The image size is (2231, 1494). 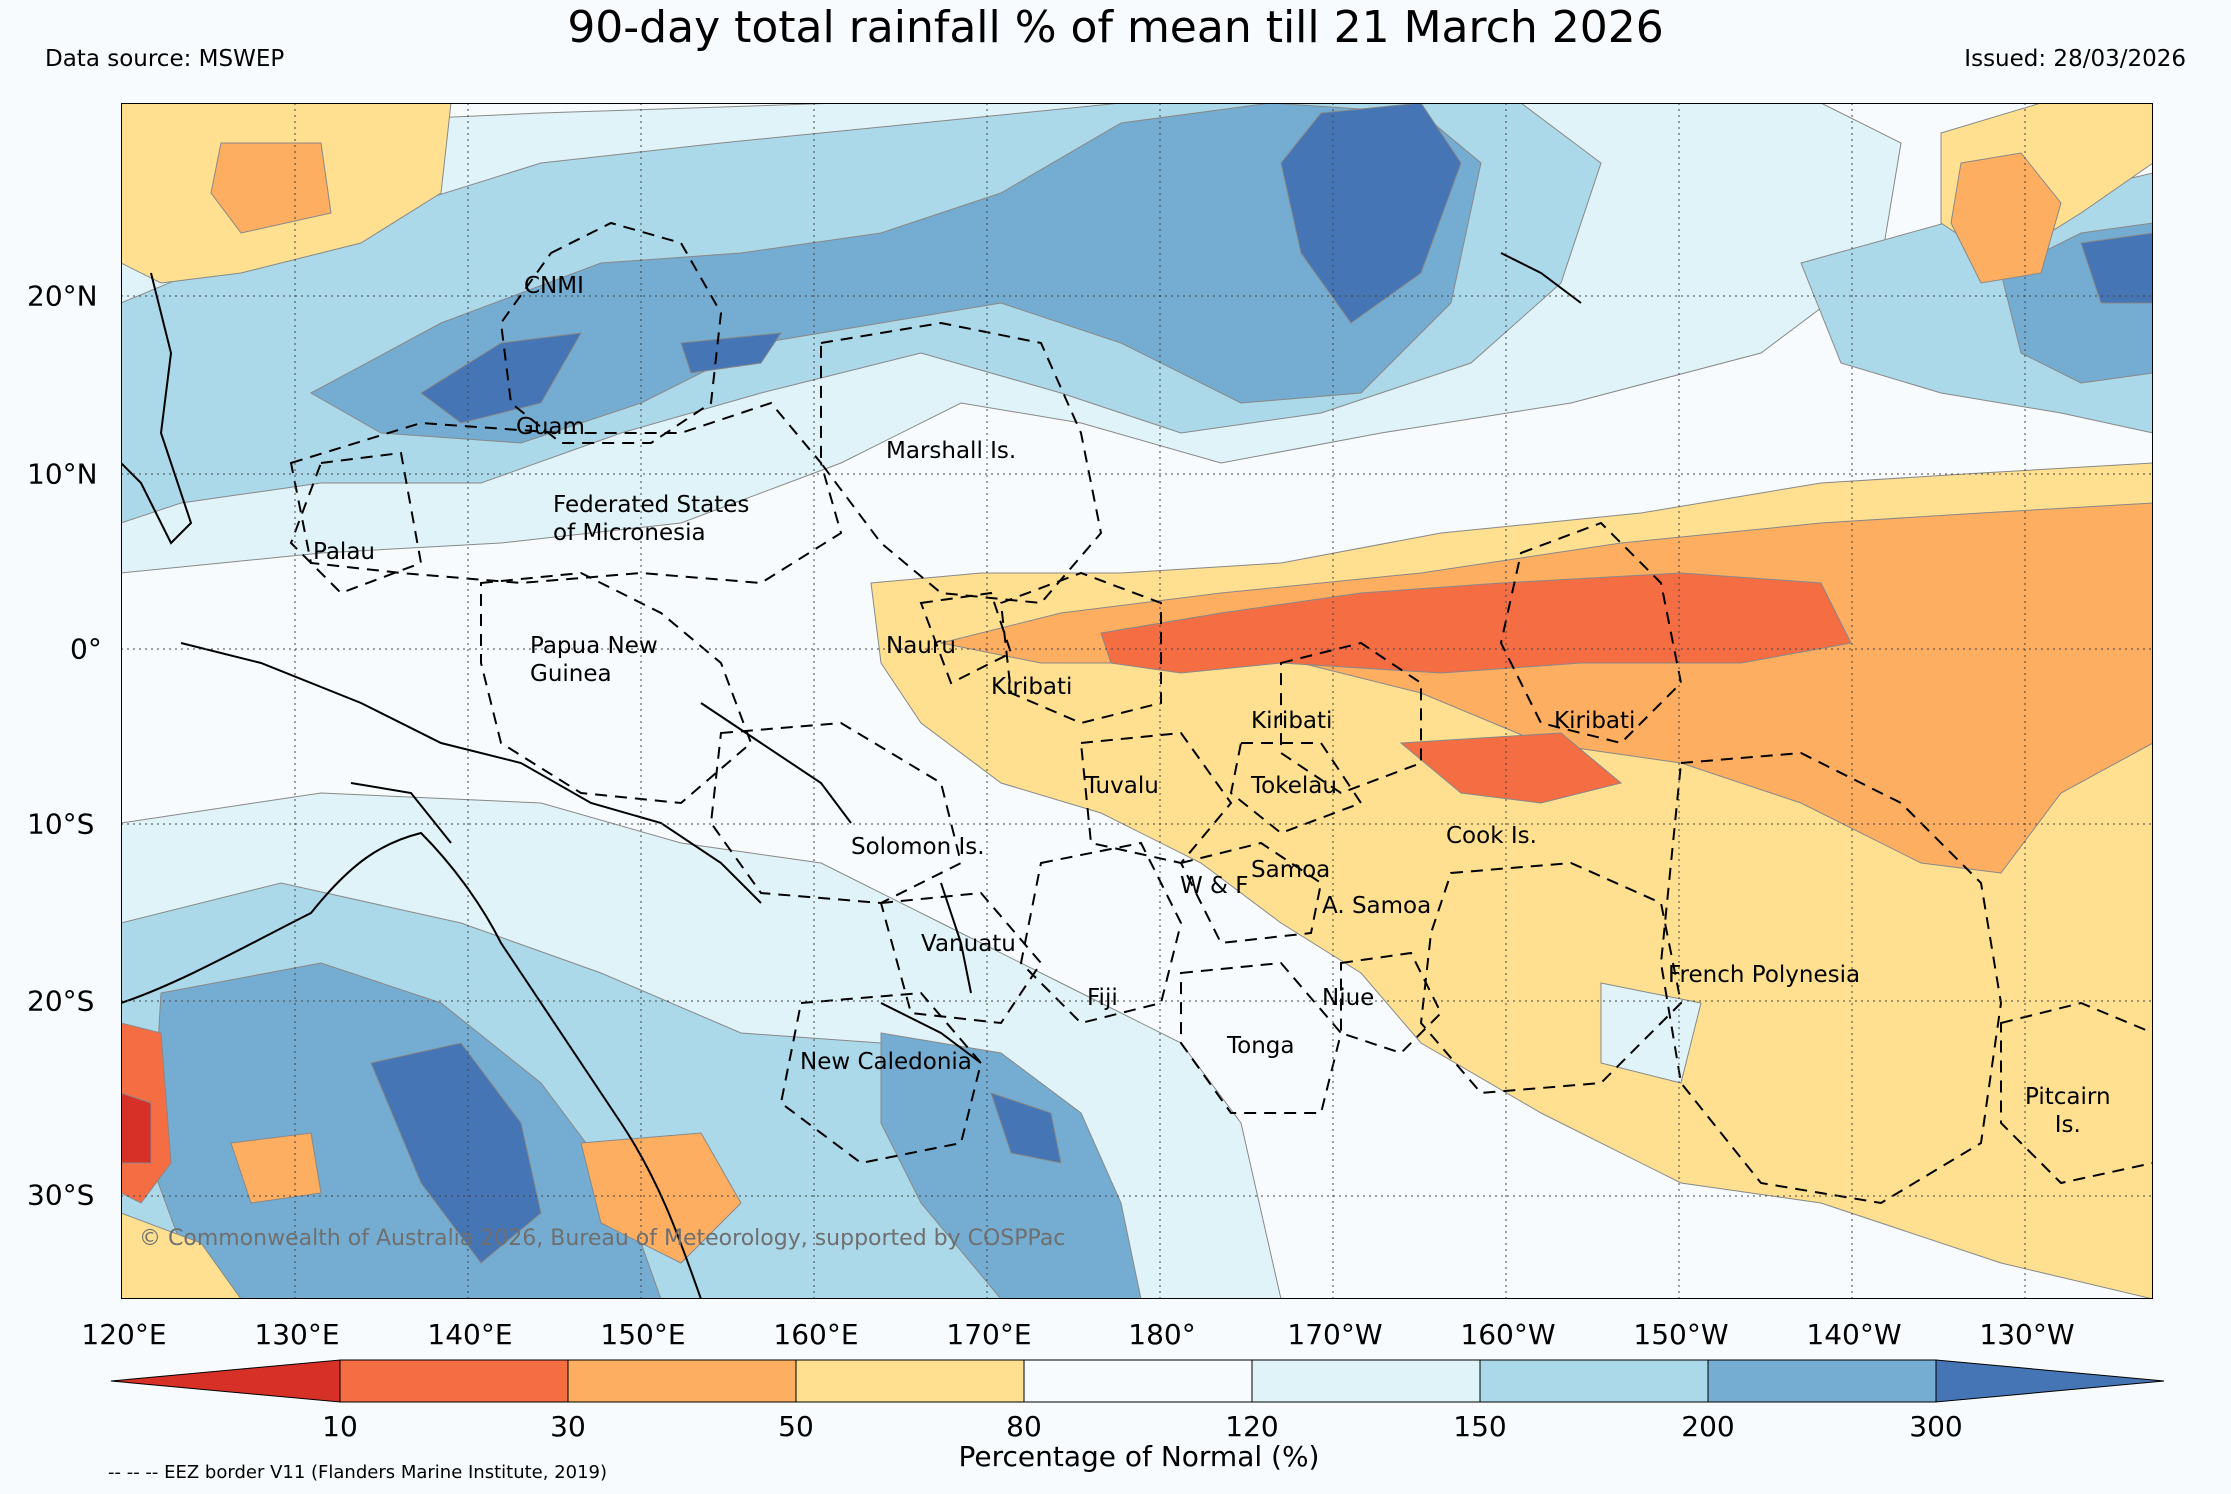 I want to click on lon-label: 170°E, so click(x=989, y=1334).